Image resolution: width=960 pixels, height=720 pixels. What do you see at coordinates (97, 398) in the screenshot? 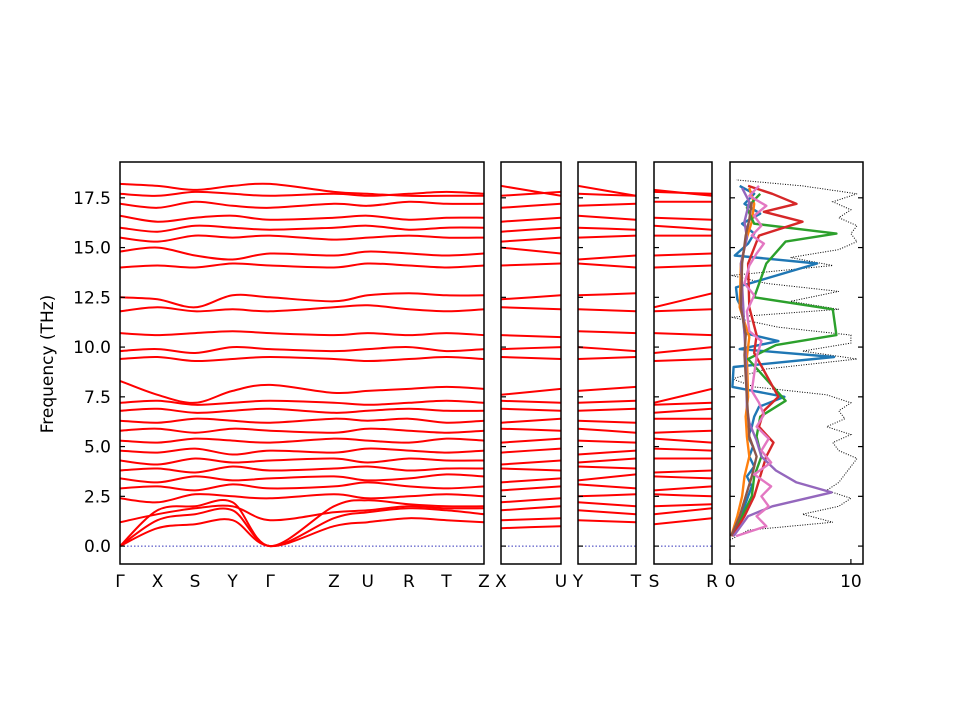
I see `y-tick-label: 7.5` at bounding box center [97, 398].